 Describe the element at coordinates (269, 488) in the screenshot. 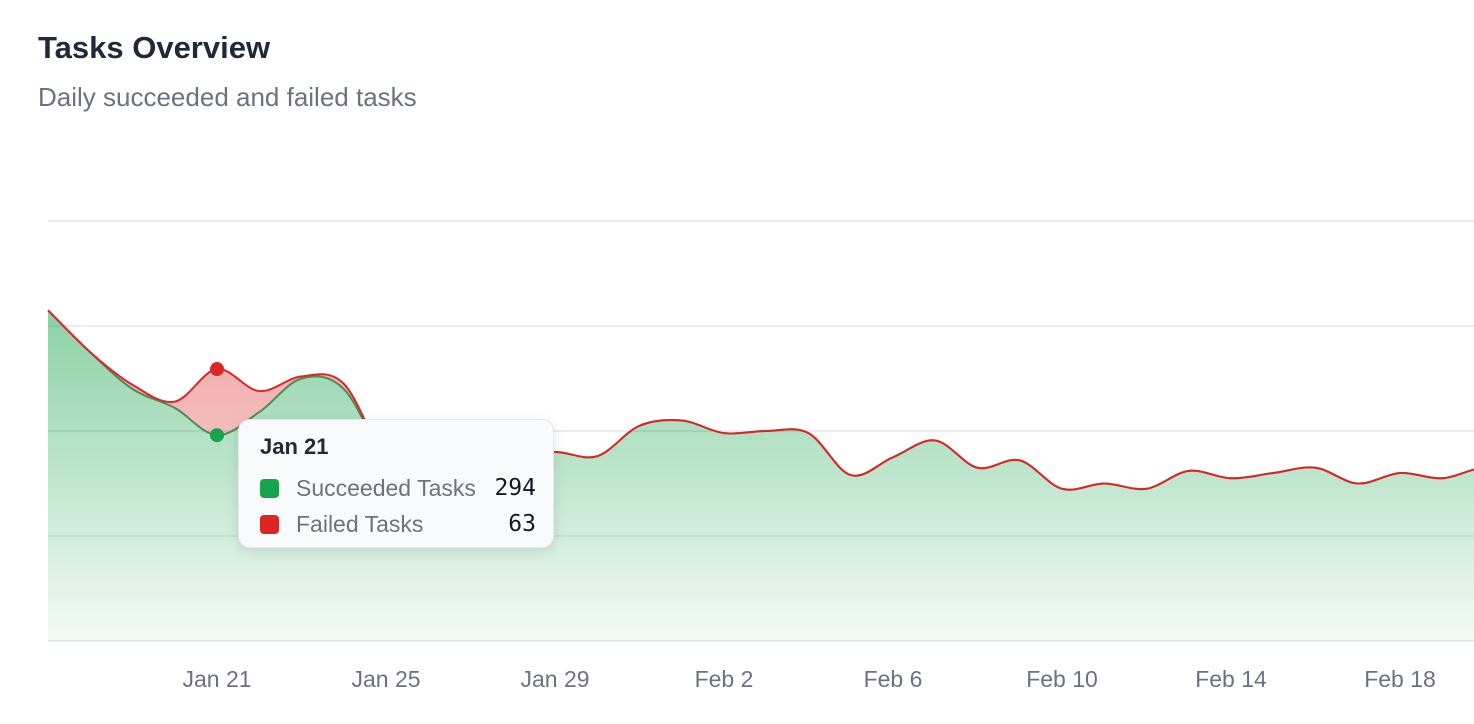

I see `succeeded-swatch-icon` at that location.